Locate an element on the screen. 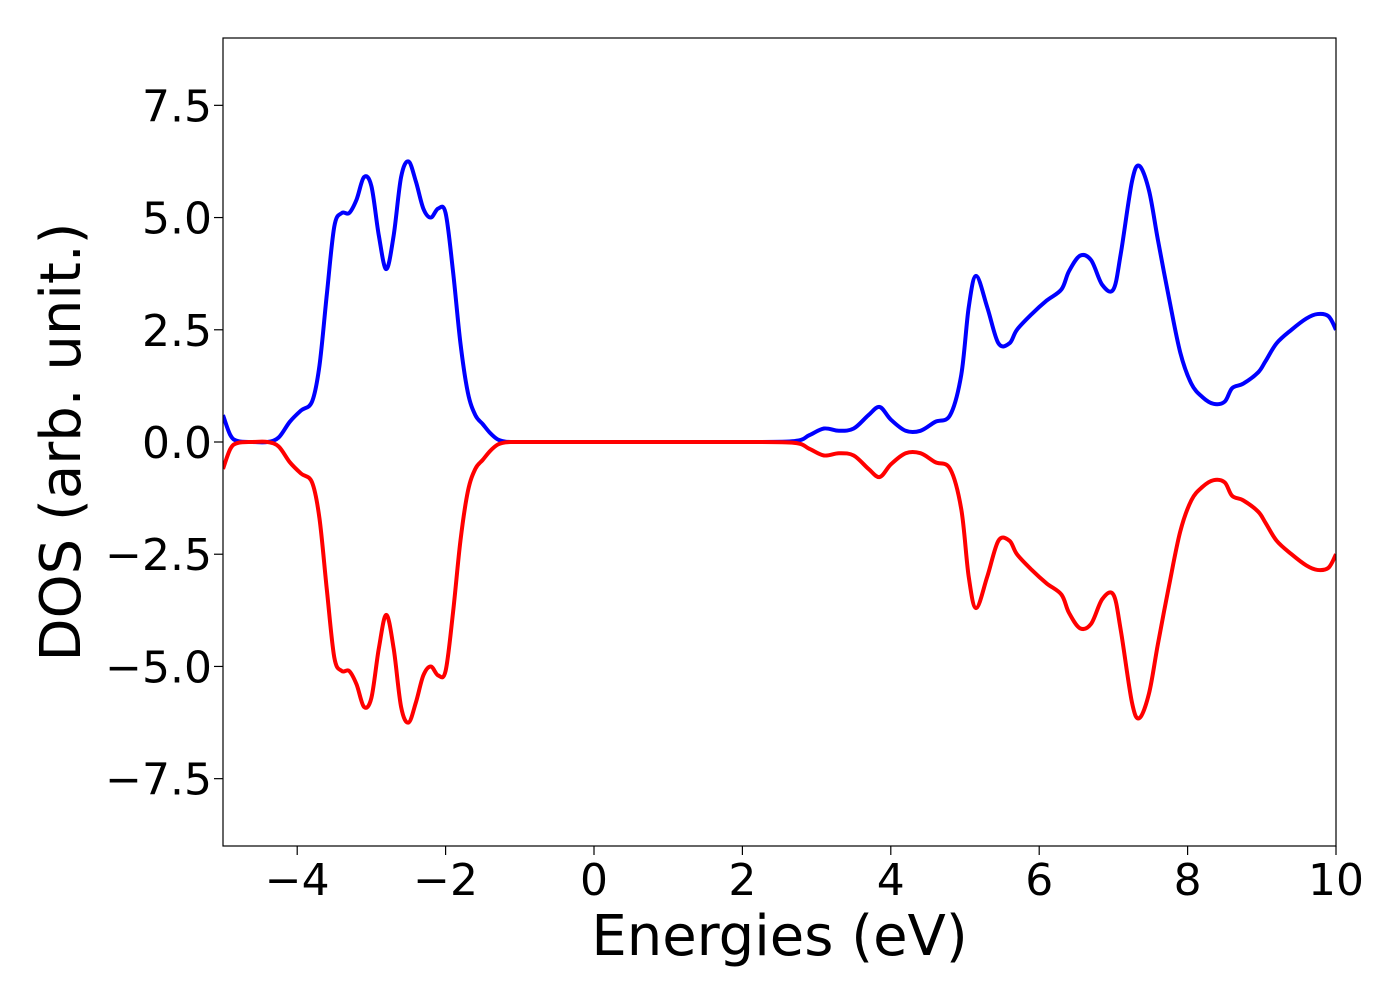  y-axis-label: DOS (arb. unit.) is located at coordinates (61, 441).